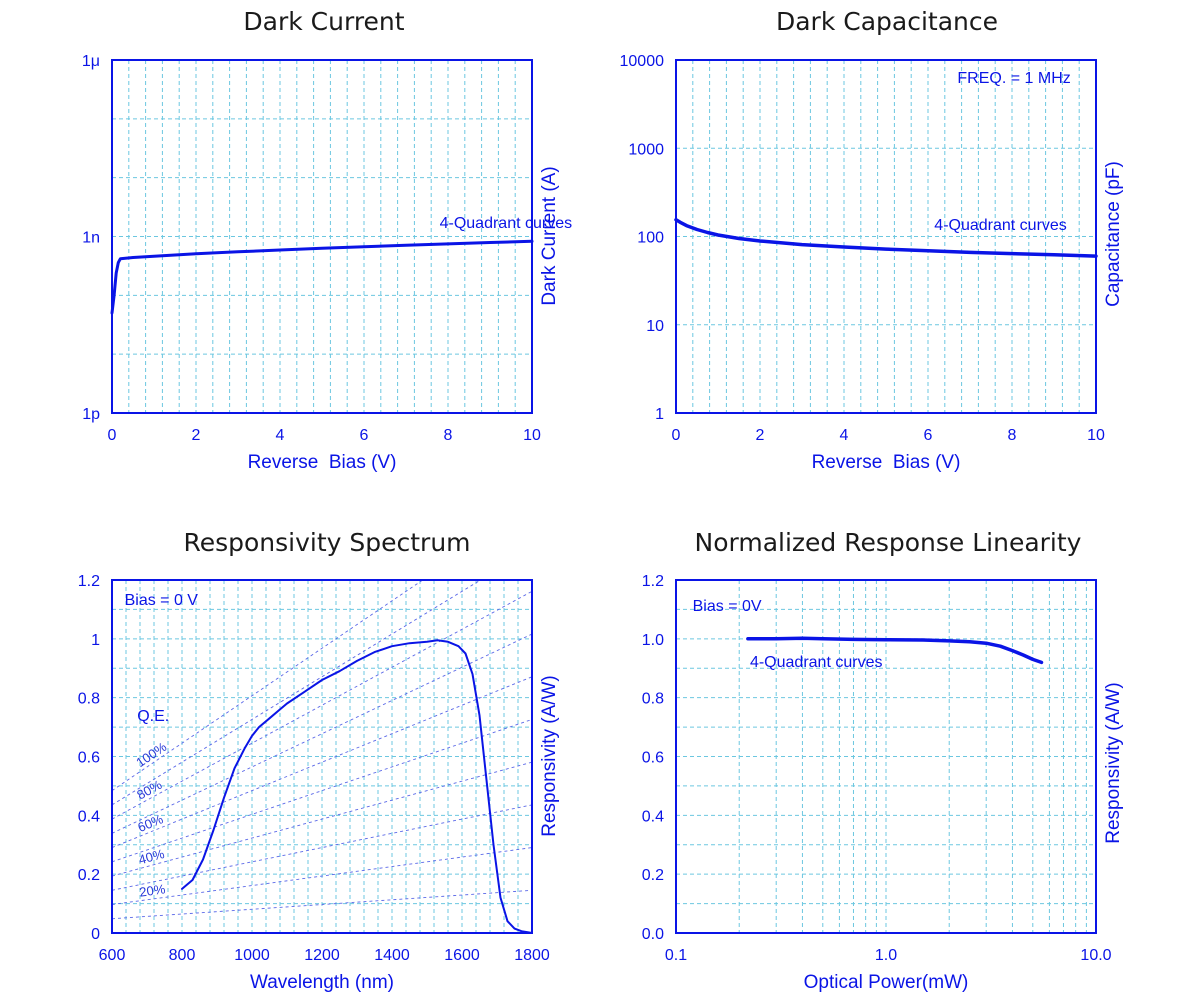 The width and height of the screenshot is (1196, 1007). Describe the element at coordinates (1095, 955) in the screenshot. I see `response-linearity-x-tick-label: 10.0` at that location.